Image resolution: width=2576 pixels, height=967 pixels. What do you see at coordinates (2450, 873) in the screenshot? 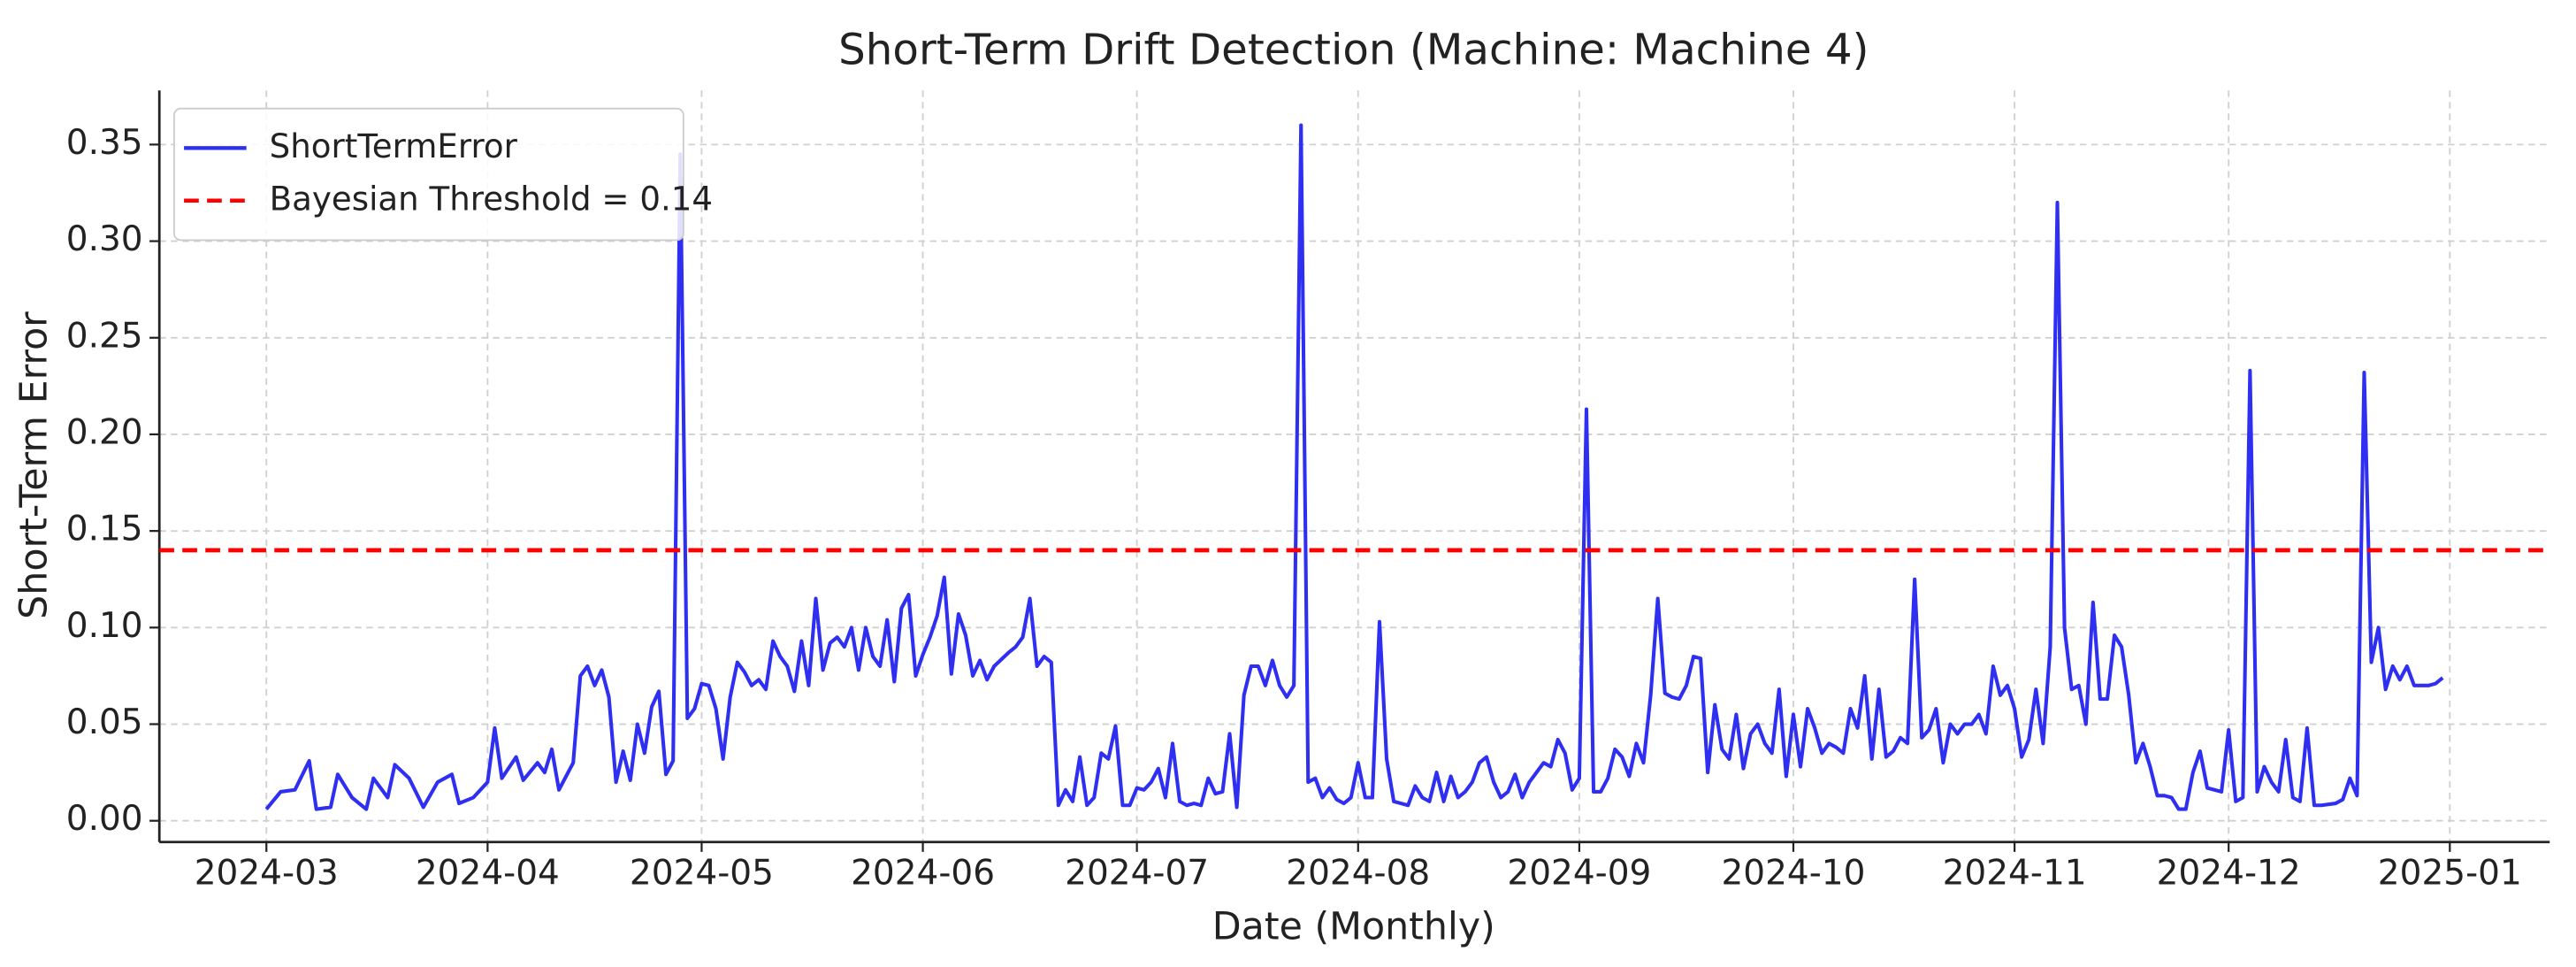
I see `x-tick-label: 2025-01` at bounding box center [2450, 873].